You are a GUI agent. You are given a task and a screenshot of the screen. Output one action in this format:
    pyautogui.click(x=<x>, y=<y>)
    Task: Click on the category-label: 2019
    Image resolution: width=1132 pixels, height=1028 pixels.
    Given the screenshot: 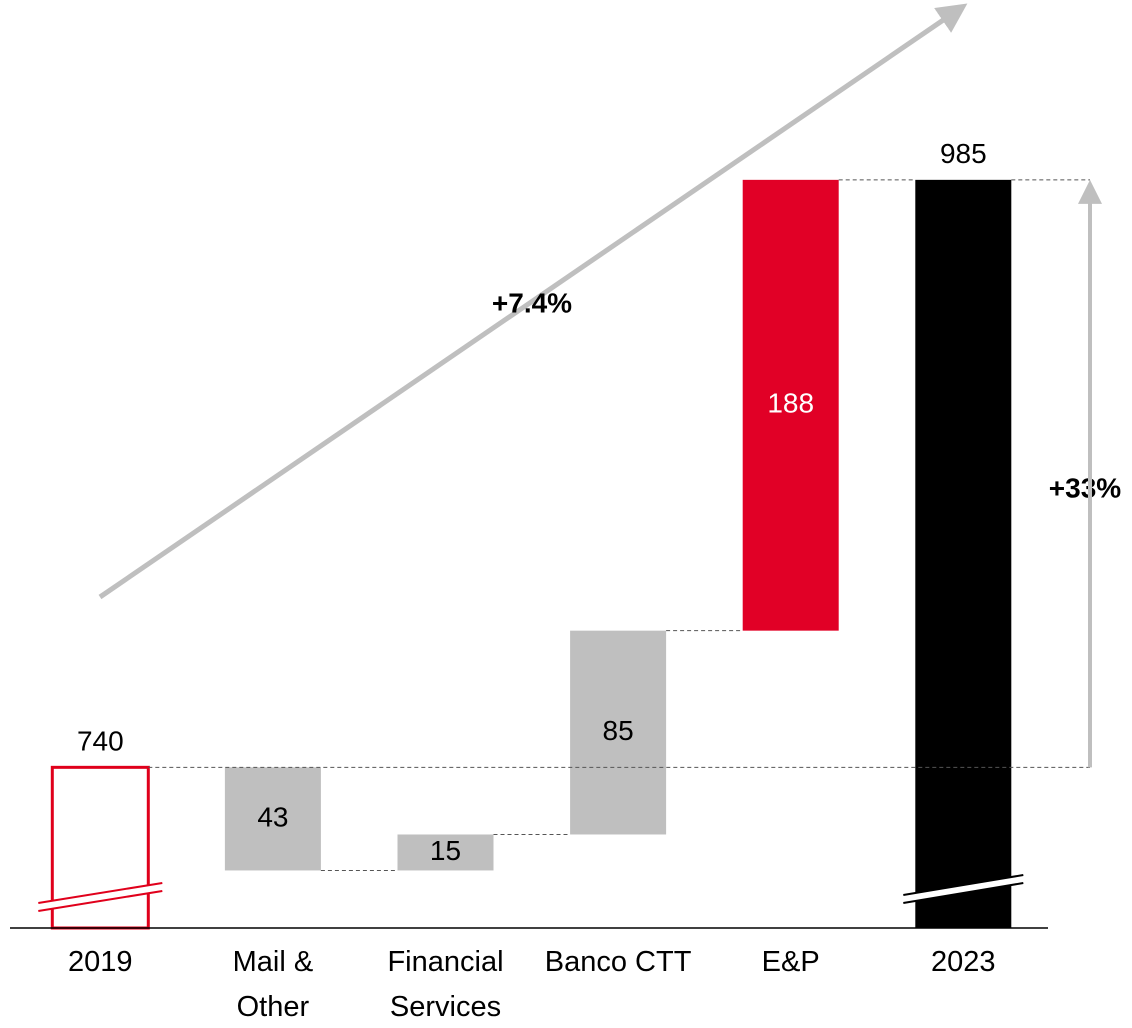 What is the action you would take?
    pyautogui.click(x=100, y=962)
    